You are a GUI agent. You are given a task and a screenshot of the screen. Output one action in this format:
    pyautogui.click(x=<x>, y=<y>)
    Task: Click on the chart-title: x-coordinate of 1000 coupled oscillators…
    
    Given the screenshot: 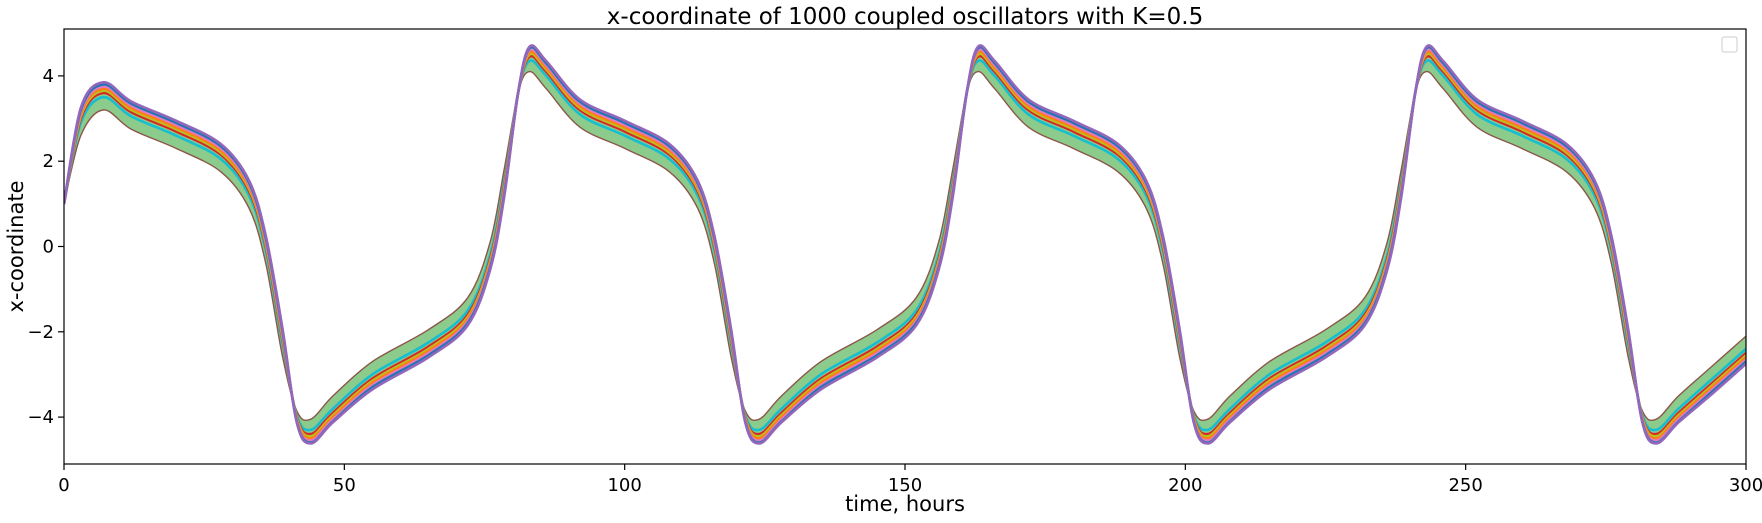 What is the action you would take?
    pyautogui.click(x=905, y=17)
    